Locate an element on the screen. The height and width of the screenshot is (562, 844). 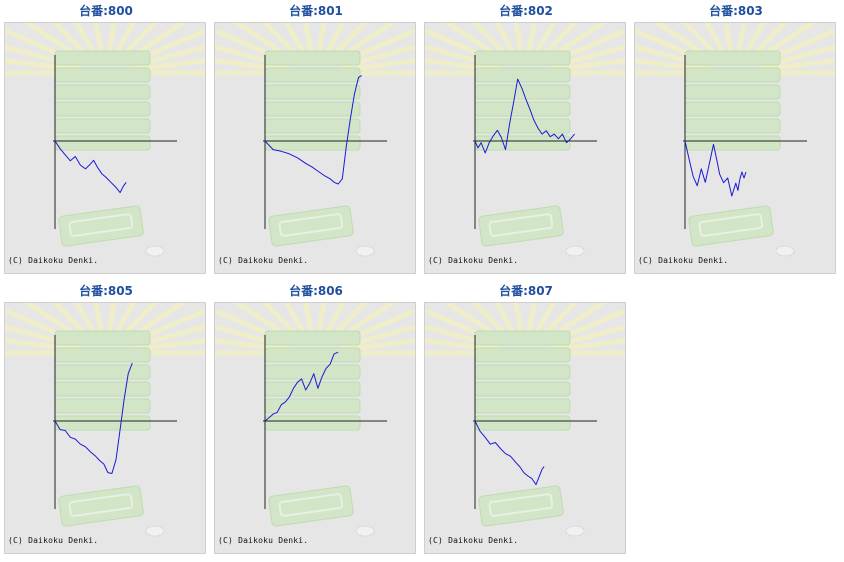
chart-cell-3: 台番:803 (C) Daikoku Denki. is located at coordinates (736, 137).